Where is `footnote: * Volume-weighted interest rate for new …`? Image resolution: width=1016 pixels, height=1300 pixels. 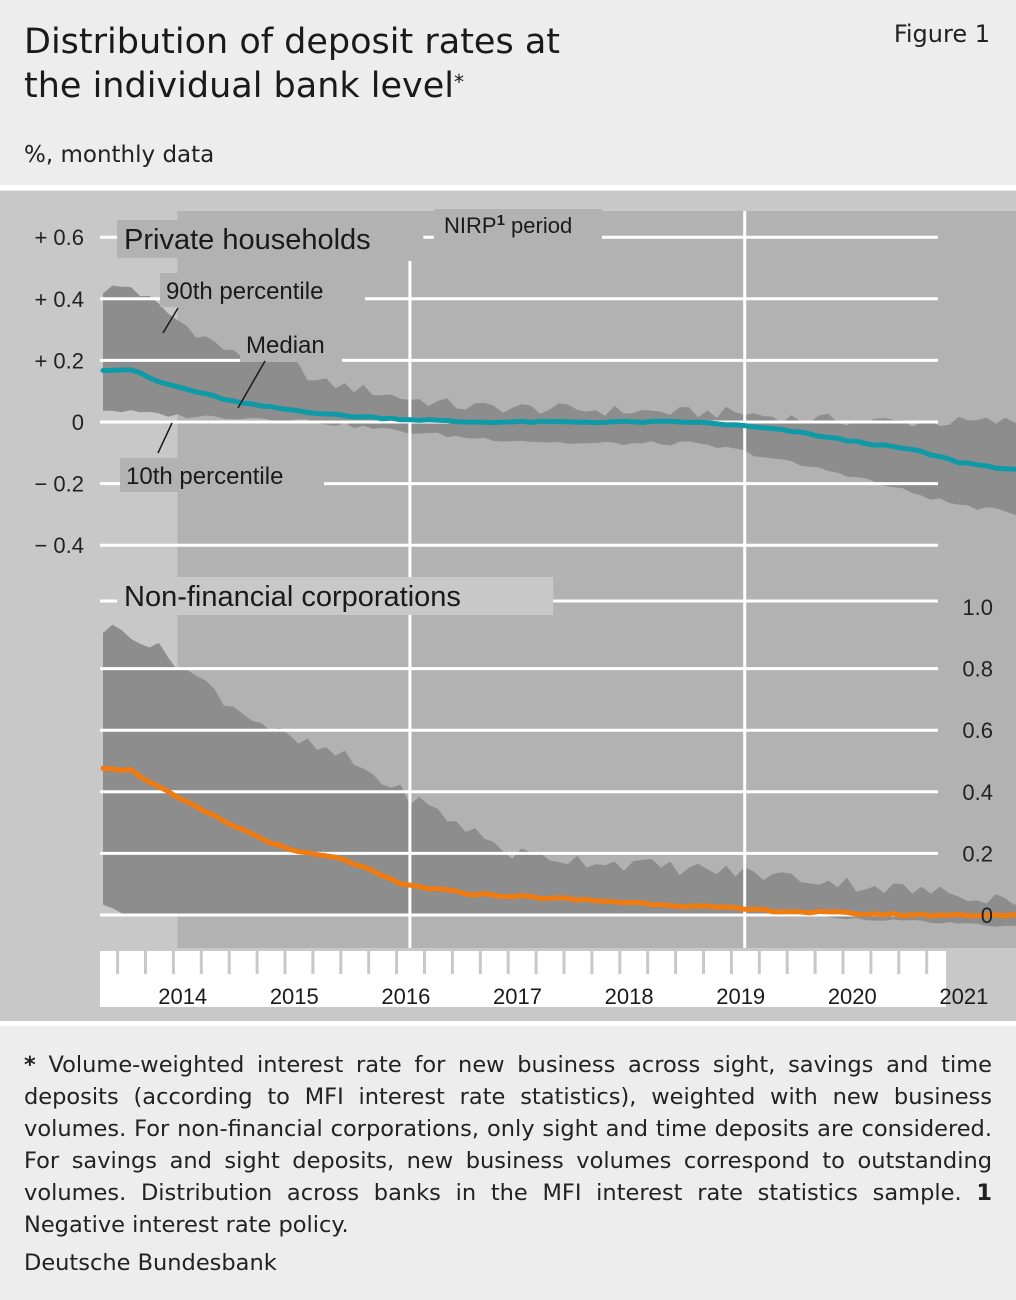
footnote: * Volume-weighted interest rate for new … is located at coordinates (508, 1145).